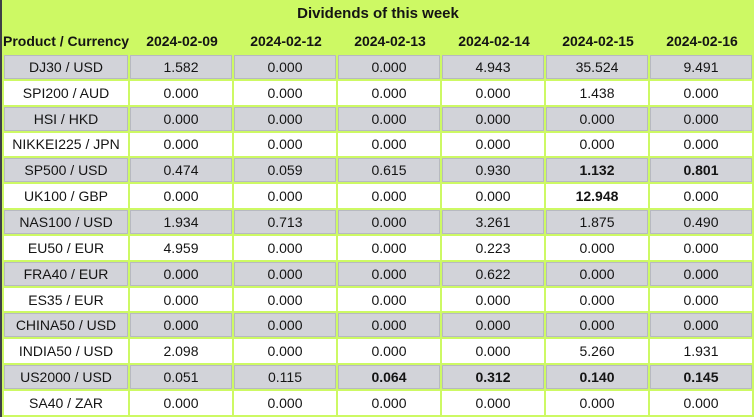 This screenshot has height=417, width=754. Describe the element at coordinates (494, 248) in the screenshot. I see `value-cell: 0.223` at that location.